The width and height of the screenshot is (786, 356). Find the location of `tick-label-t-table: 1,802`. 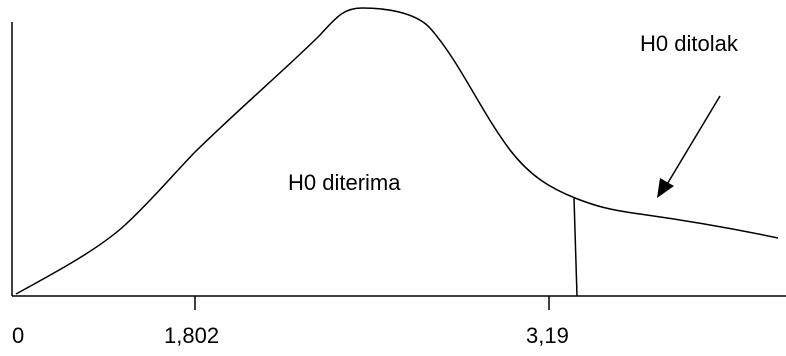

tick-label-t-table: 1,802 is located at coordinates (192, 335).